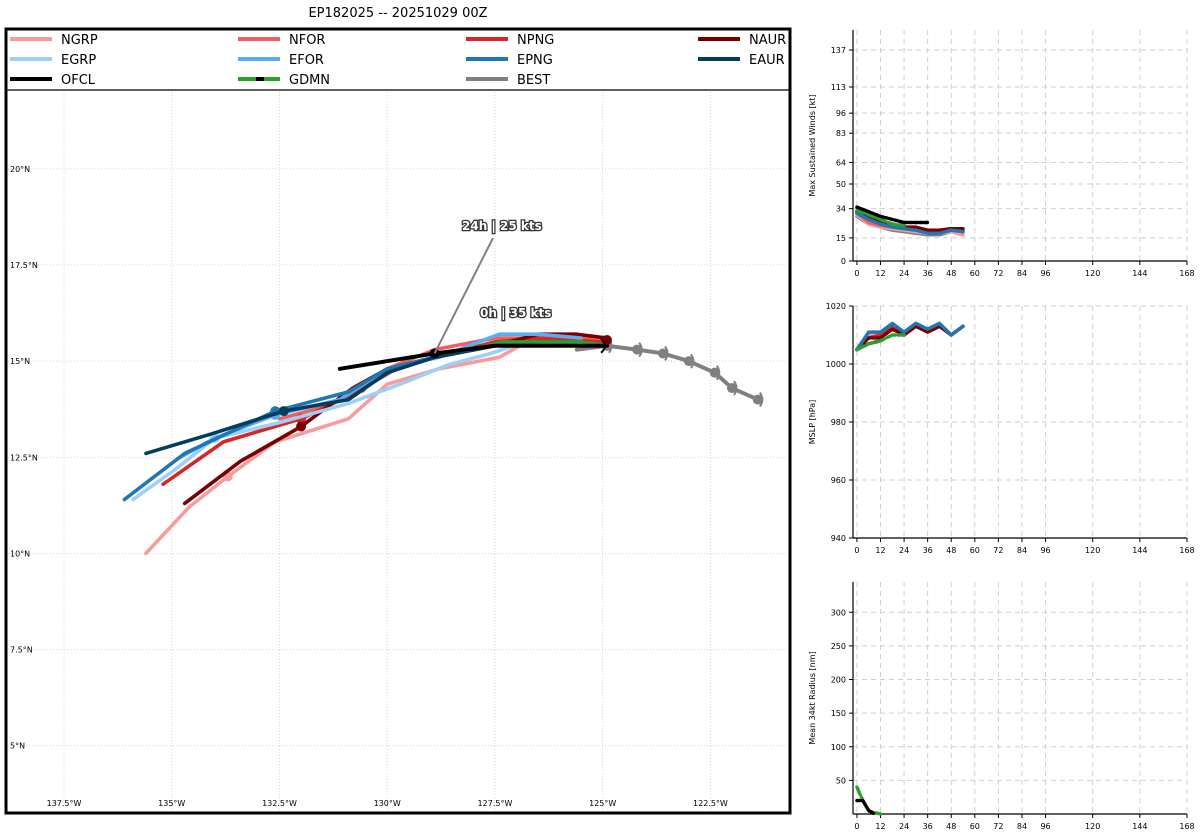 The image size is (1200, 840). What do you see at coordinates (20, 553) in the screenshot?
I see `map-lat-tick-label: 10°N` at bounding box center [20, 553].